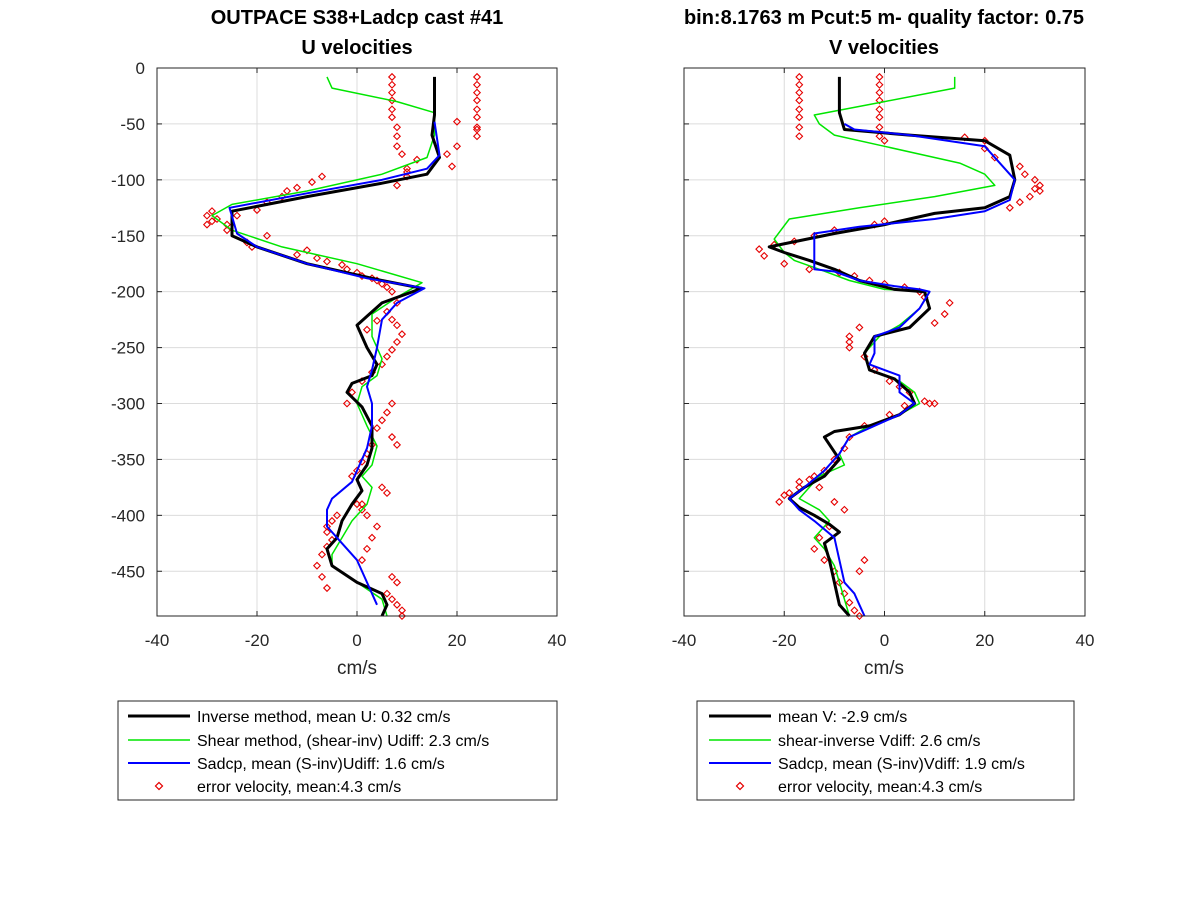 Image resolution: width=1200 pixels, height=900 pixels. Describe the element at coordinates (323, 717) in the screenshot. I see `u-legend-label-inverse: Inverse method, mean U: 0.32 cm/s` at that location.